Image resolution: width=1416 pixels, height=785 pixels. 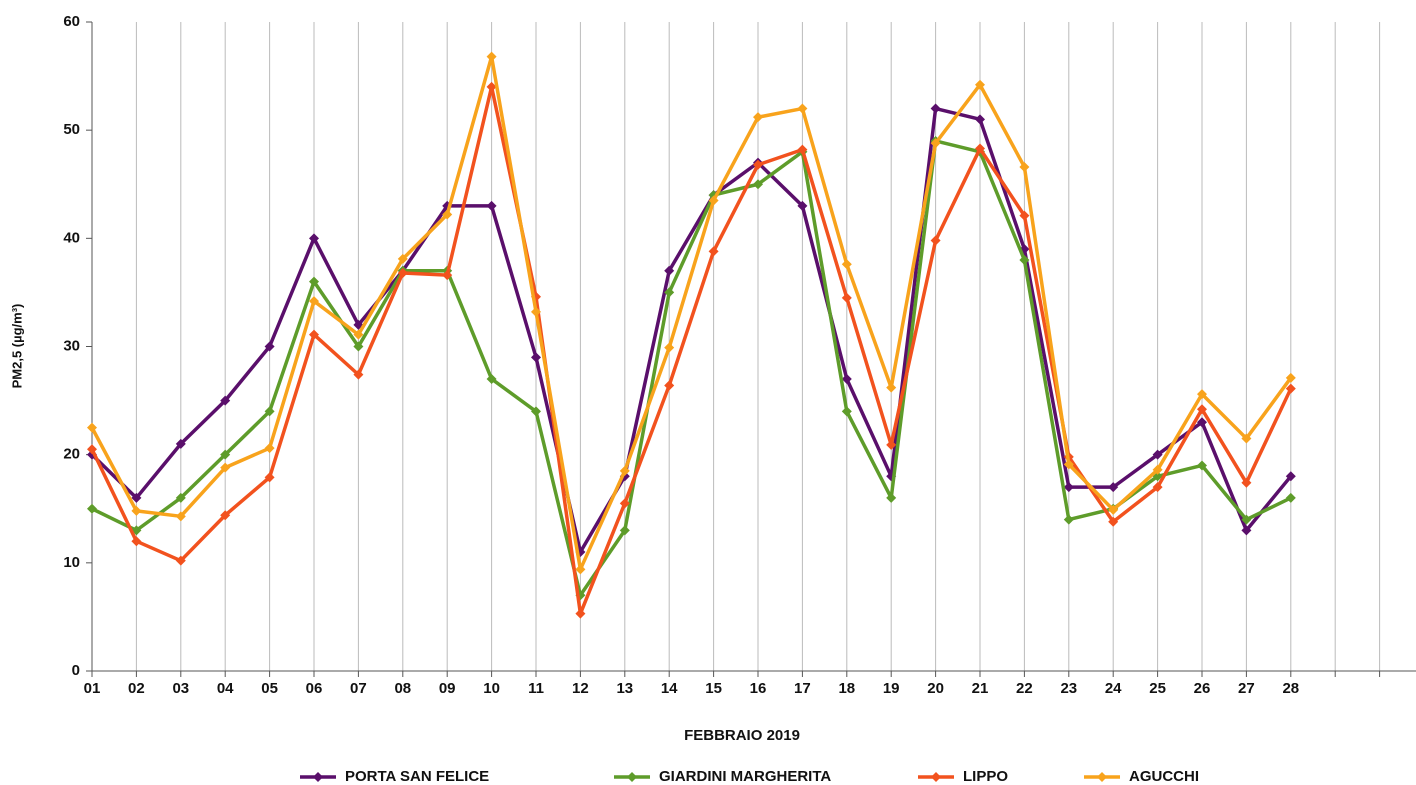 I want to click on x-tick-label: 25, so click(x=1157, y=688).